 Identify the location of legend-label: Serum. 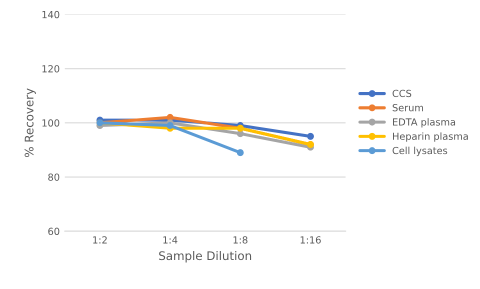
(408, 108).